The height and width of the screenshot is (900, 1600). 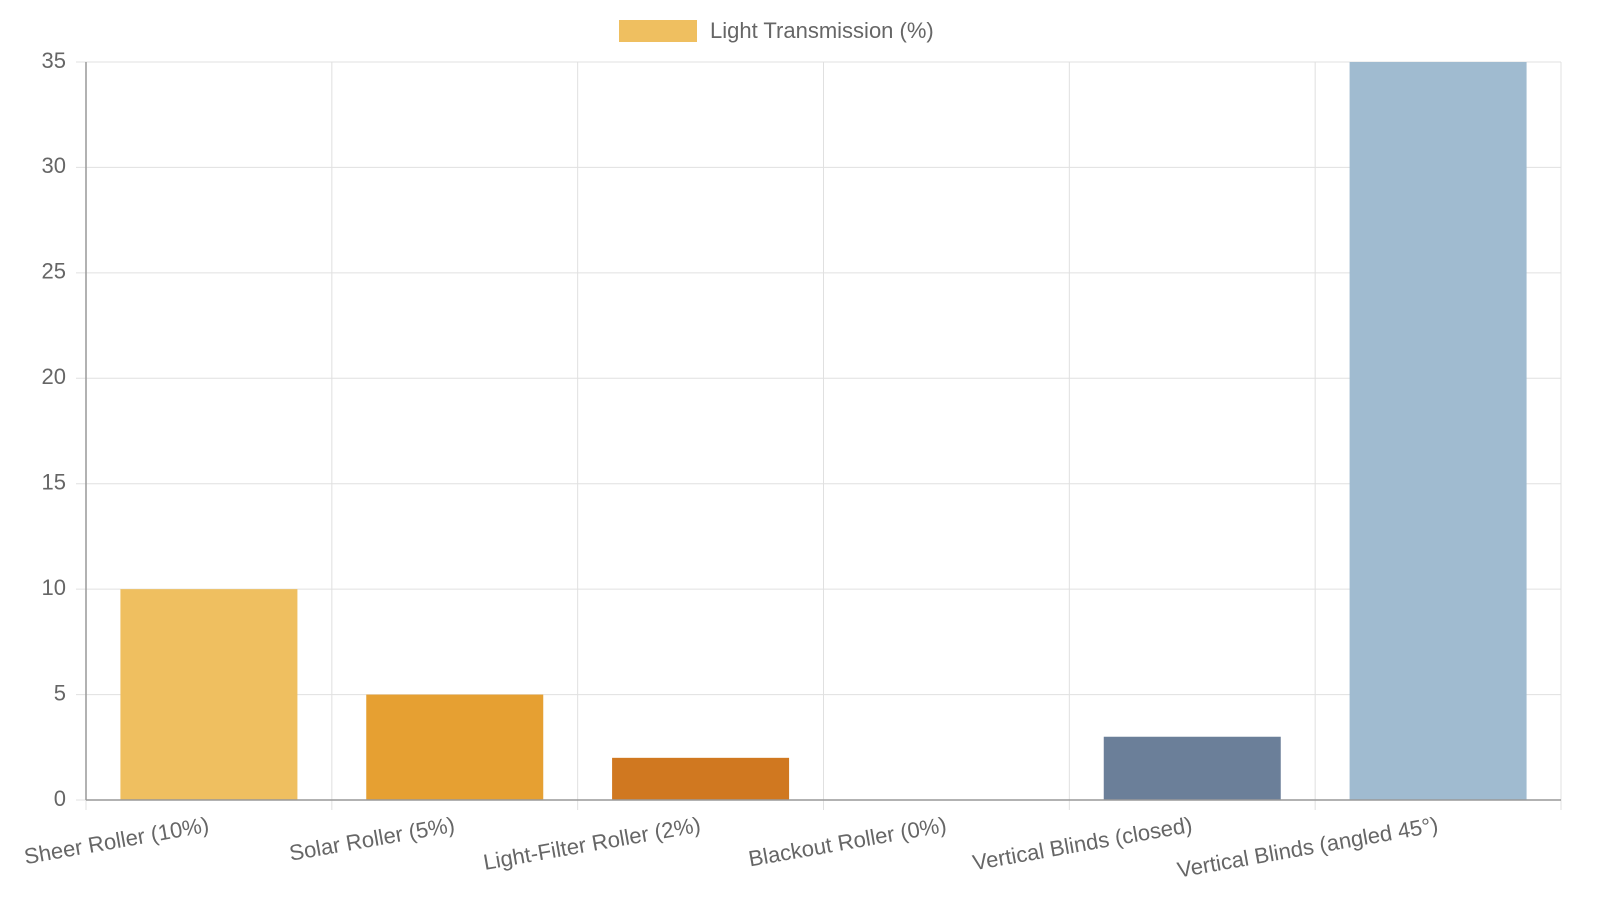 I want to click on y-tick-label: 10, so click(x=54, y=587).